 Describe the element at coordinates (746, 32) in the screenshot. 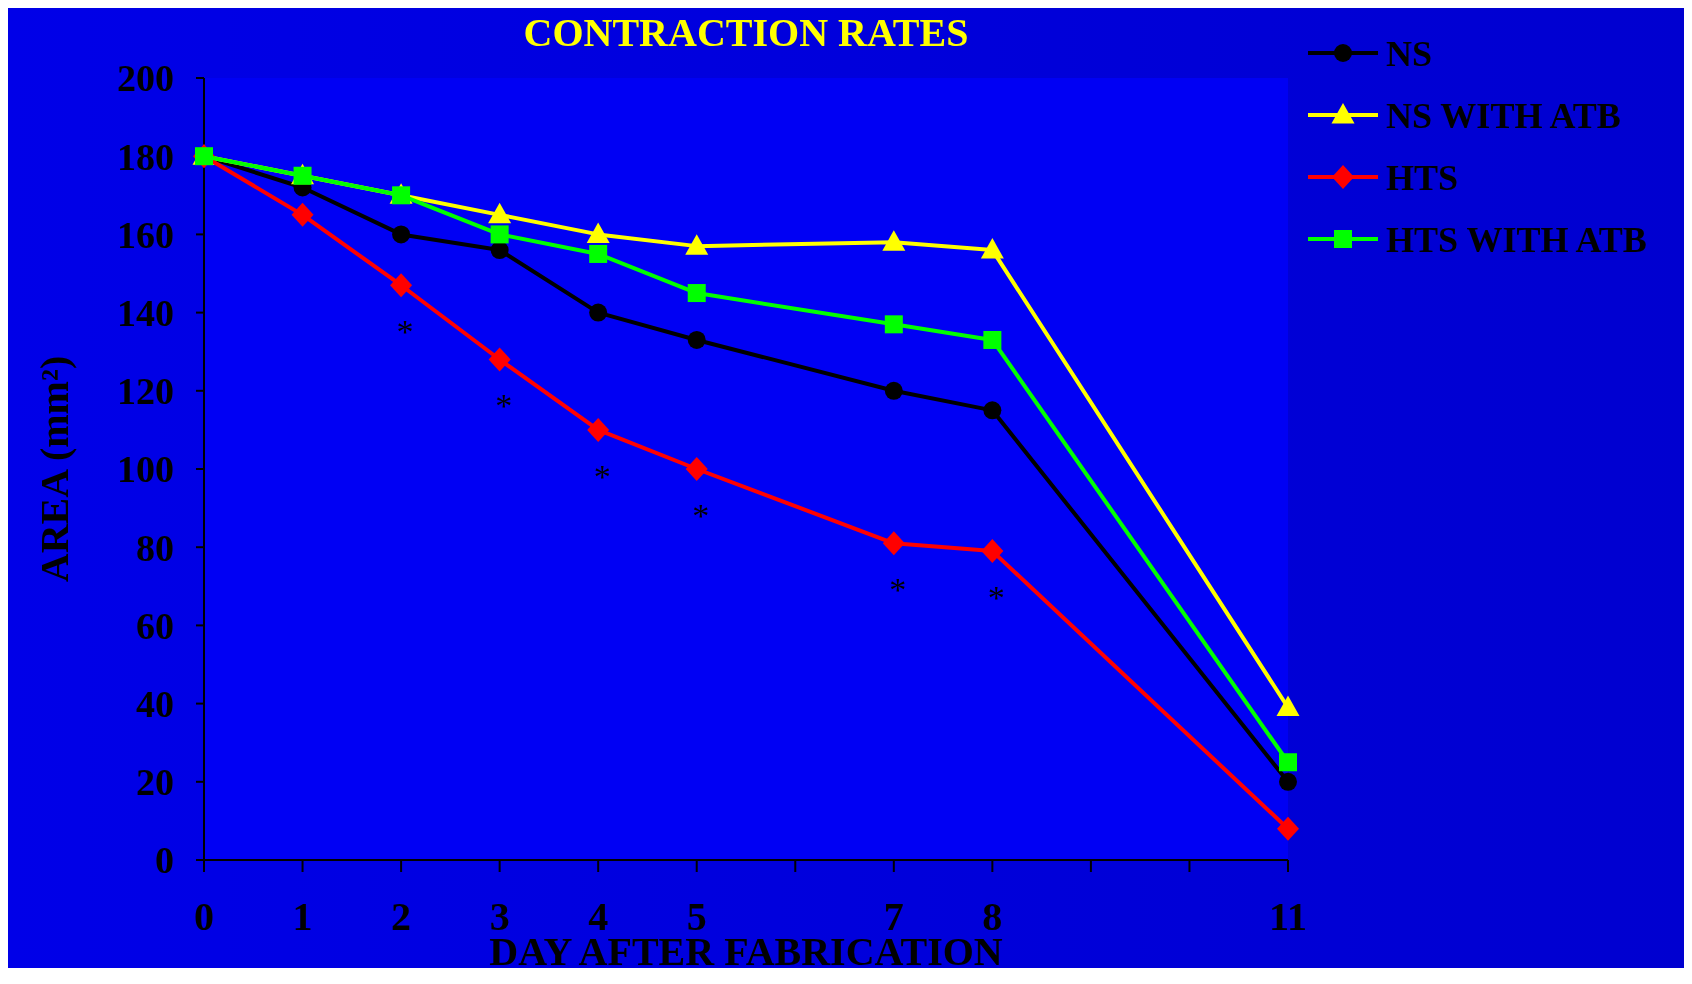

I see `chart-title: CONTRACTION RATES` at that location.